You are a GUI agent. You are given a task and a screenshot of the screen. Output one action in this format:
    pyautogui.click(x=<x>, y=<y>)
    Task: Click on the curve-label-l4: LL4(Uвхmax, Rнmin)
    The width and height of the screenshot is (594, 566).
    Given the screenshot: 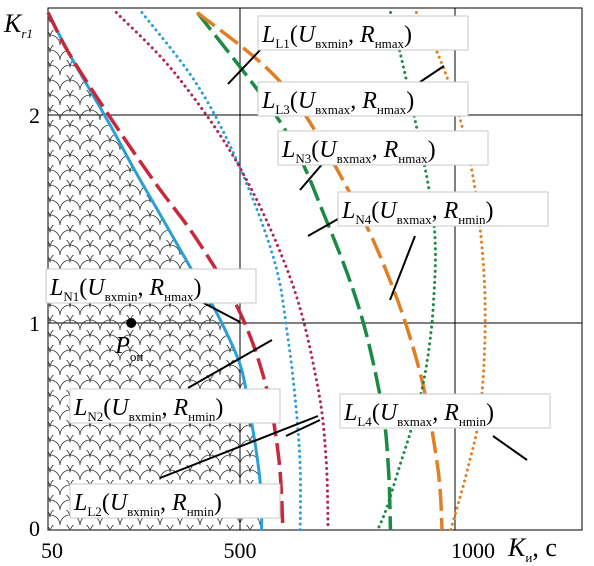 What is the action you would take?
    pyautogui.click(x=445, y=411)
    